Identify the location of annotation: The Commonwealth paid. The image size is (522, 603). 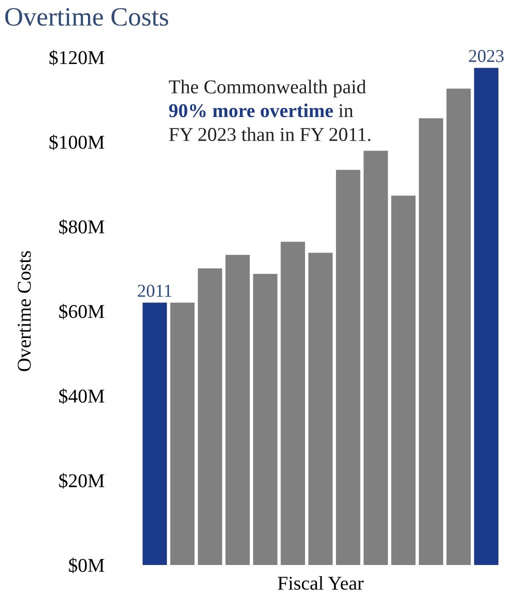
(267, 89).